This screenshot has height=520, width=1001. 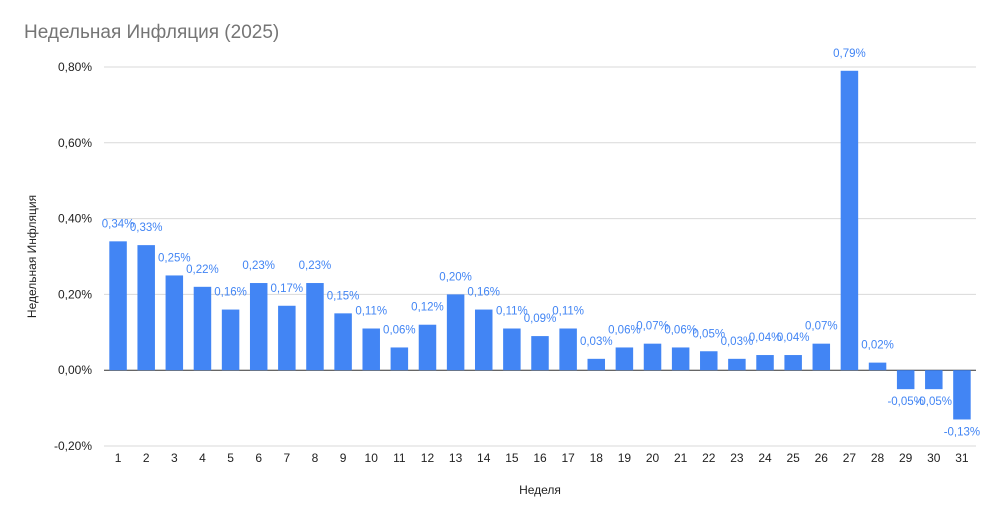 What do you see at coordinates (540, 319) in the screenshot?
I see `bar-data-label: 0,09%` at bounding box center [540, 319].